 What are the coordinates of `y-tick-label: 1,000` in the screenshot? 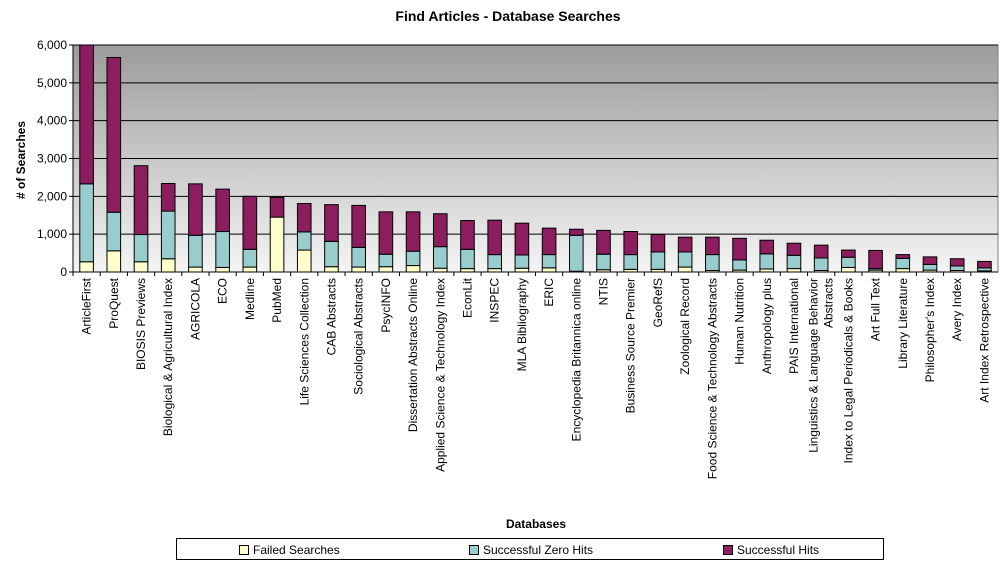 It's located at (52, 234).